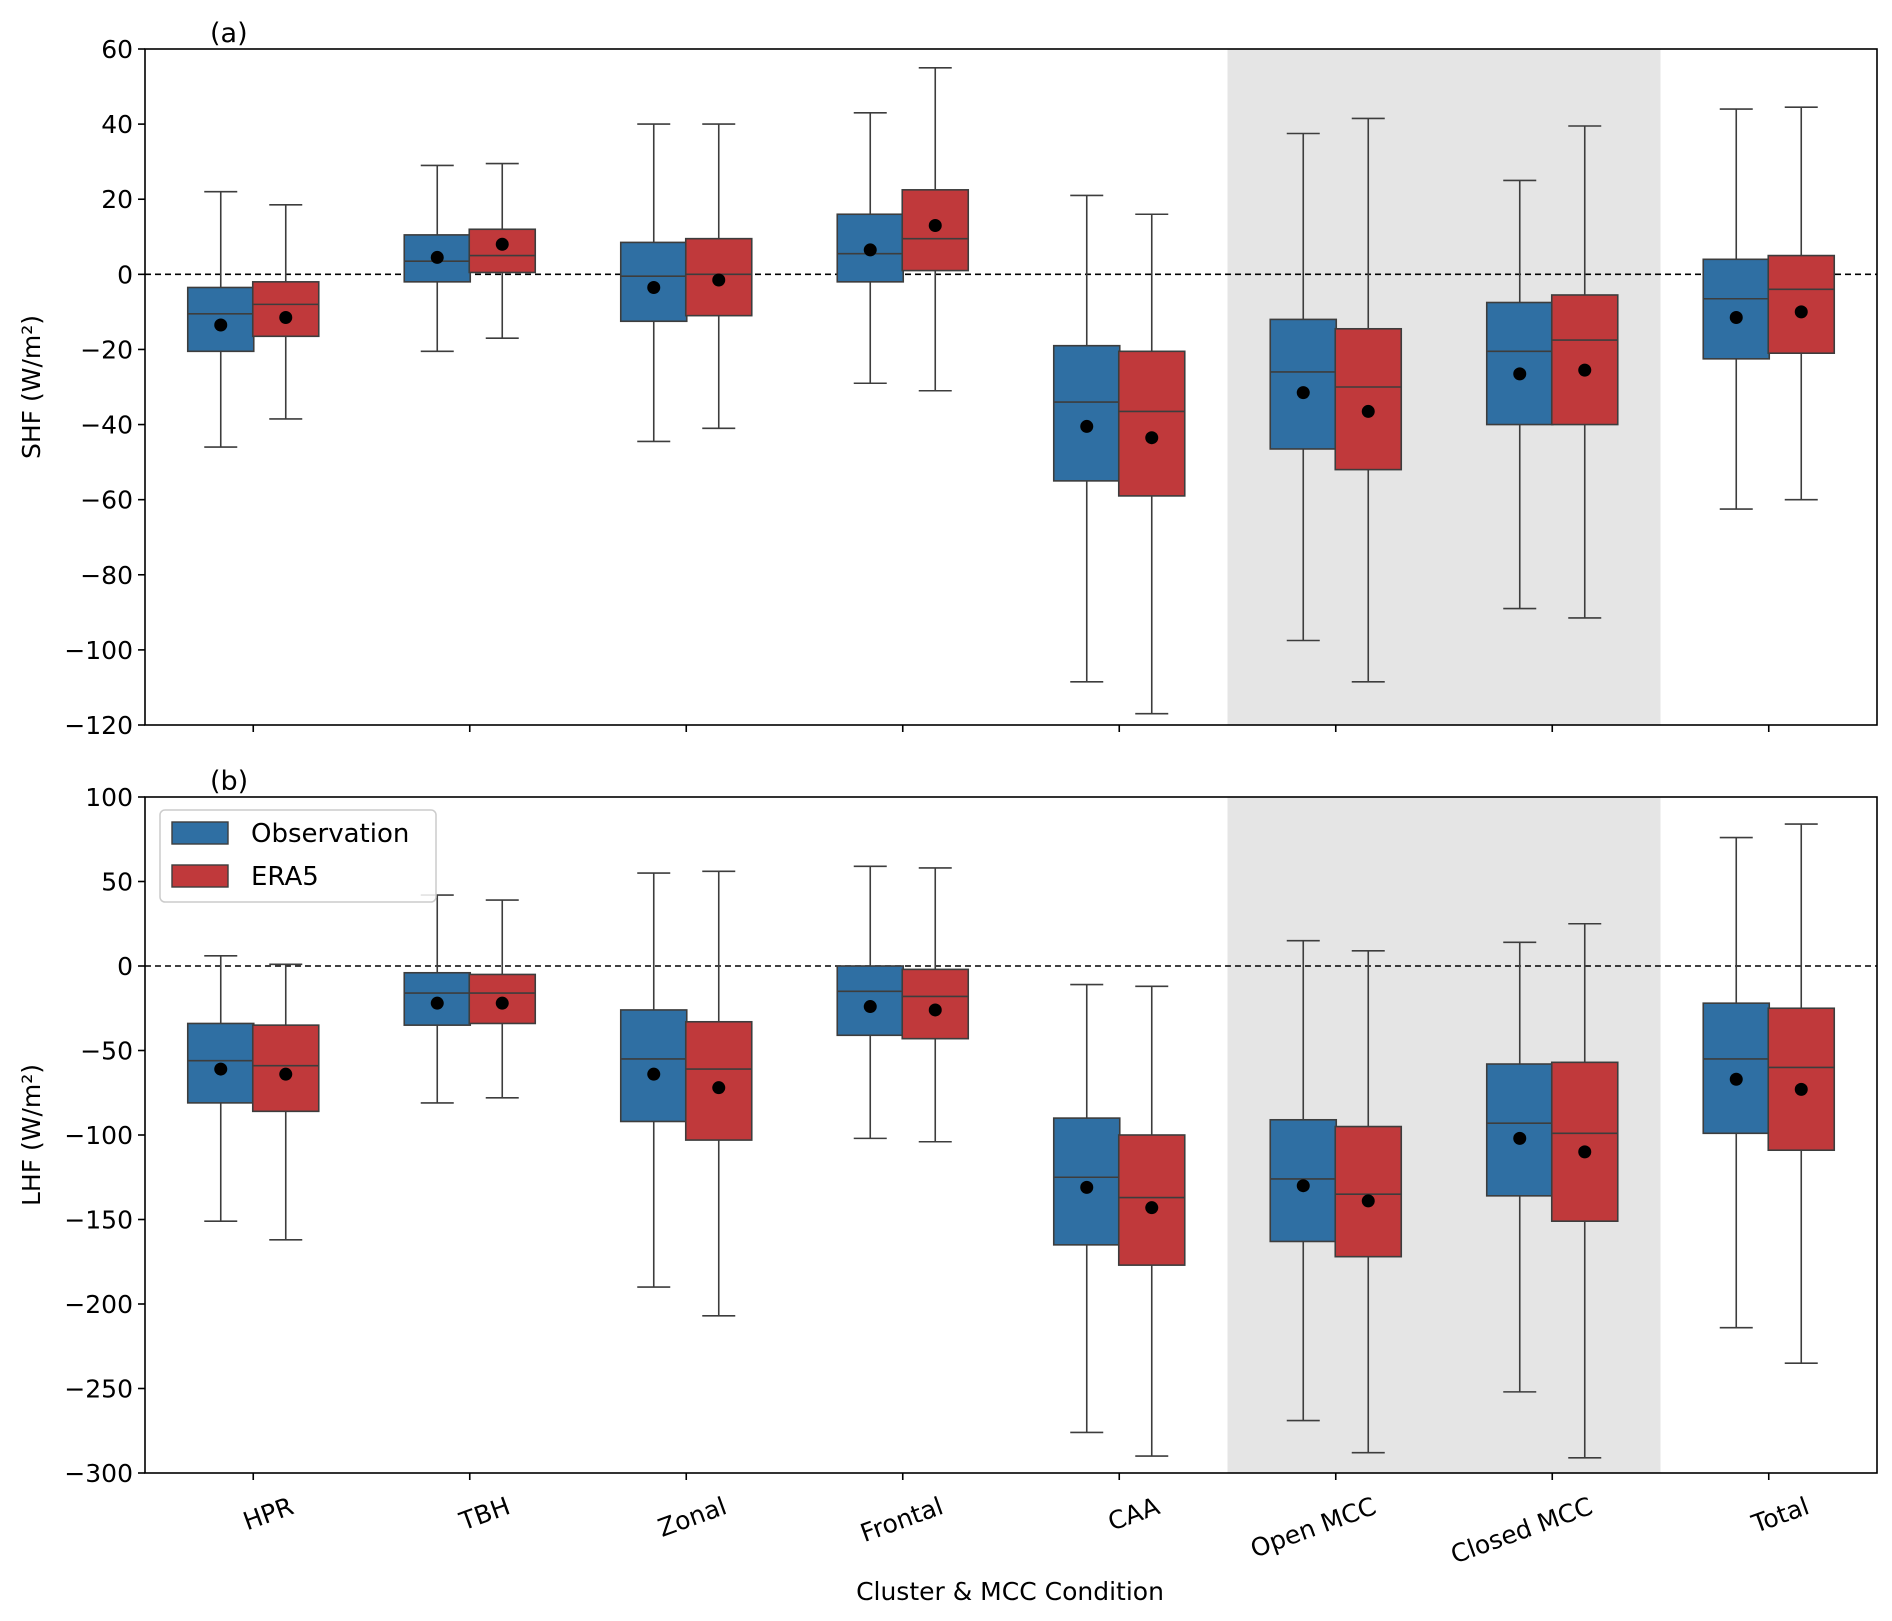 This screenshot has width=1892, height=1621. I want to click on y-tick-label: 20, so click(117, 199).